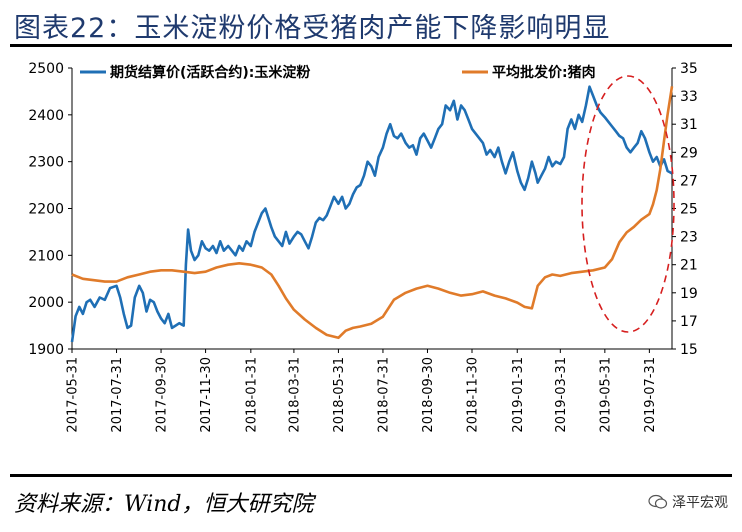 The height and width of the screenshot is (532, 742). Describe the element at coordinates (162, 395) in the screenshot. I see `x-tick-label: 2017-09-30` at that location.